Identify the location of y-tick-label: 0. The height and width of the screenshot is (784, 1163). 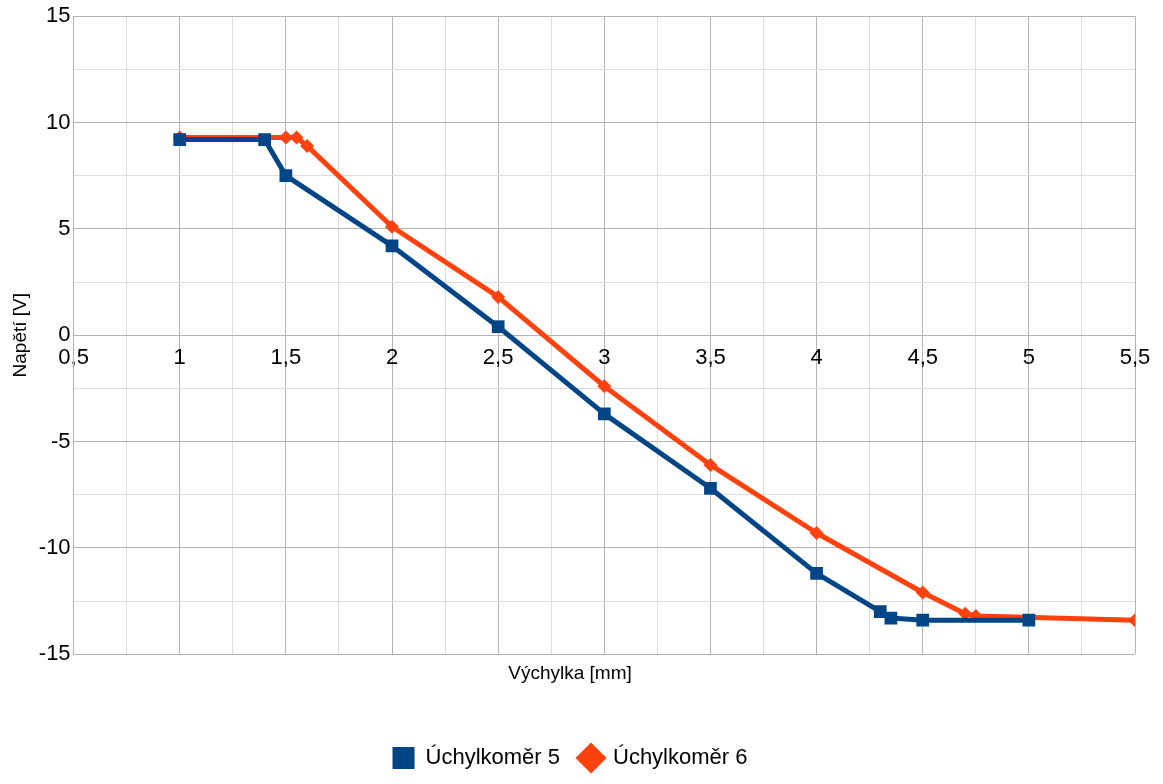
(64, 334).